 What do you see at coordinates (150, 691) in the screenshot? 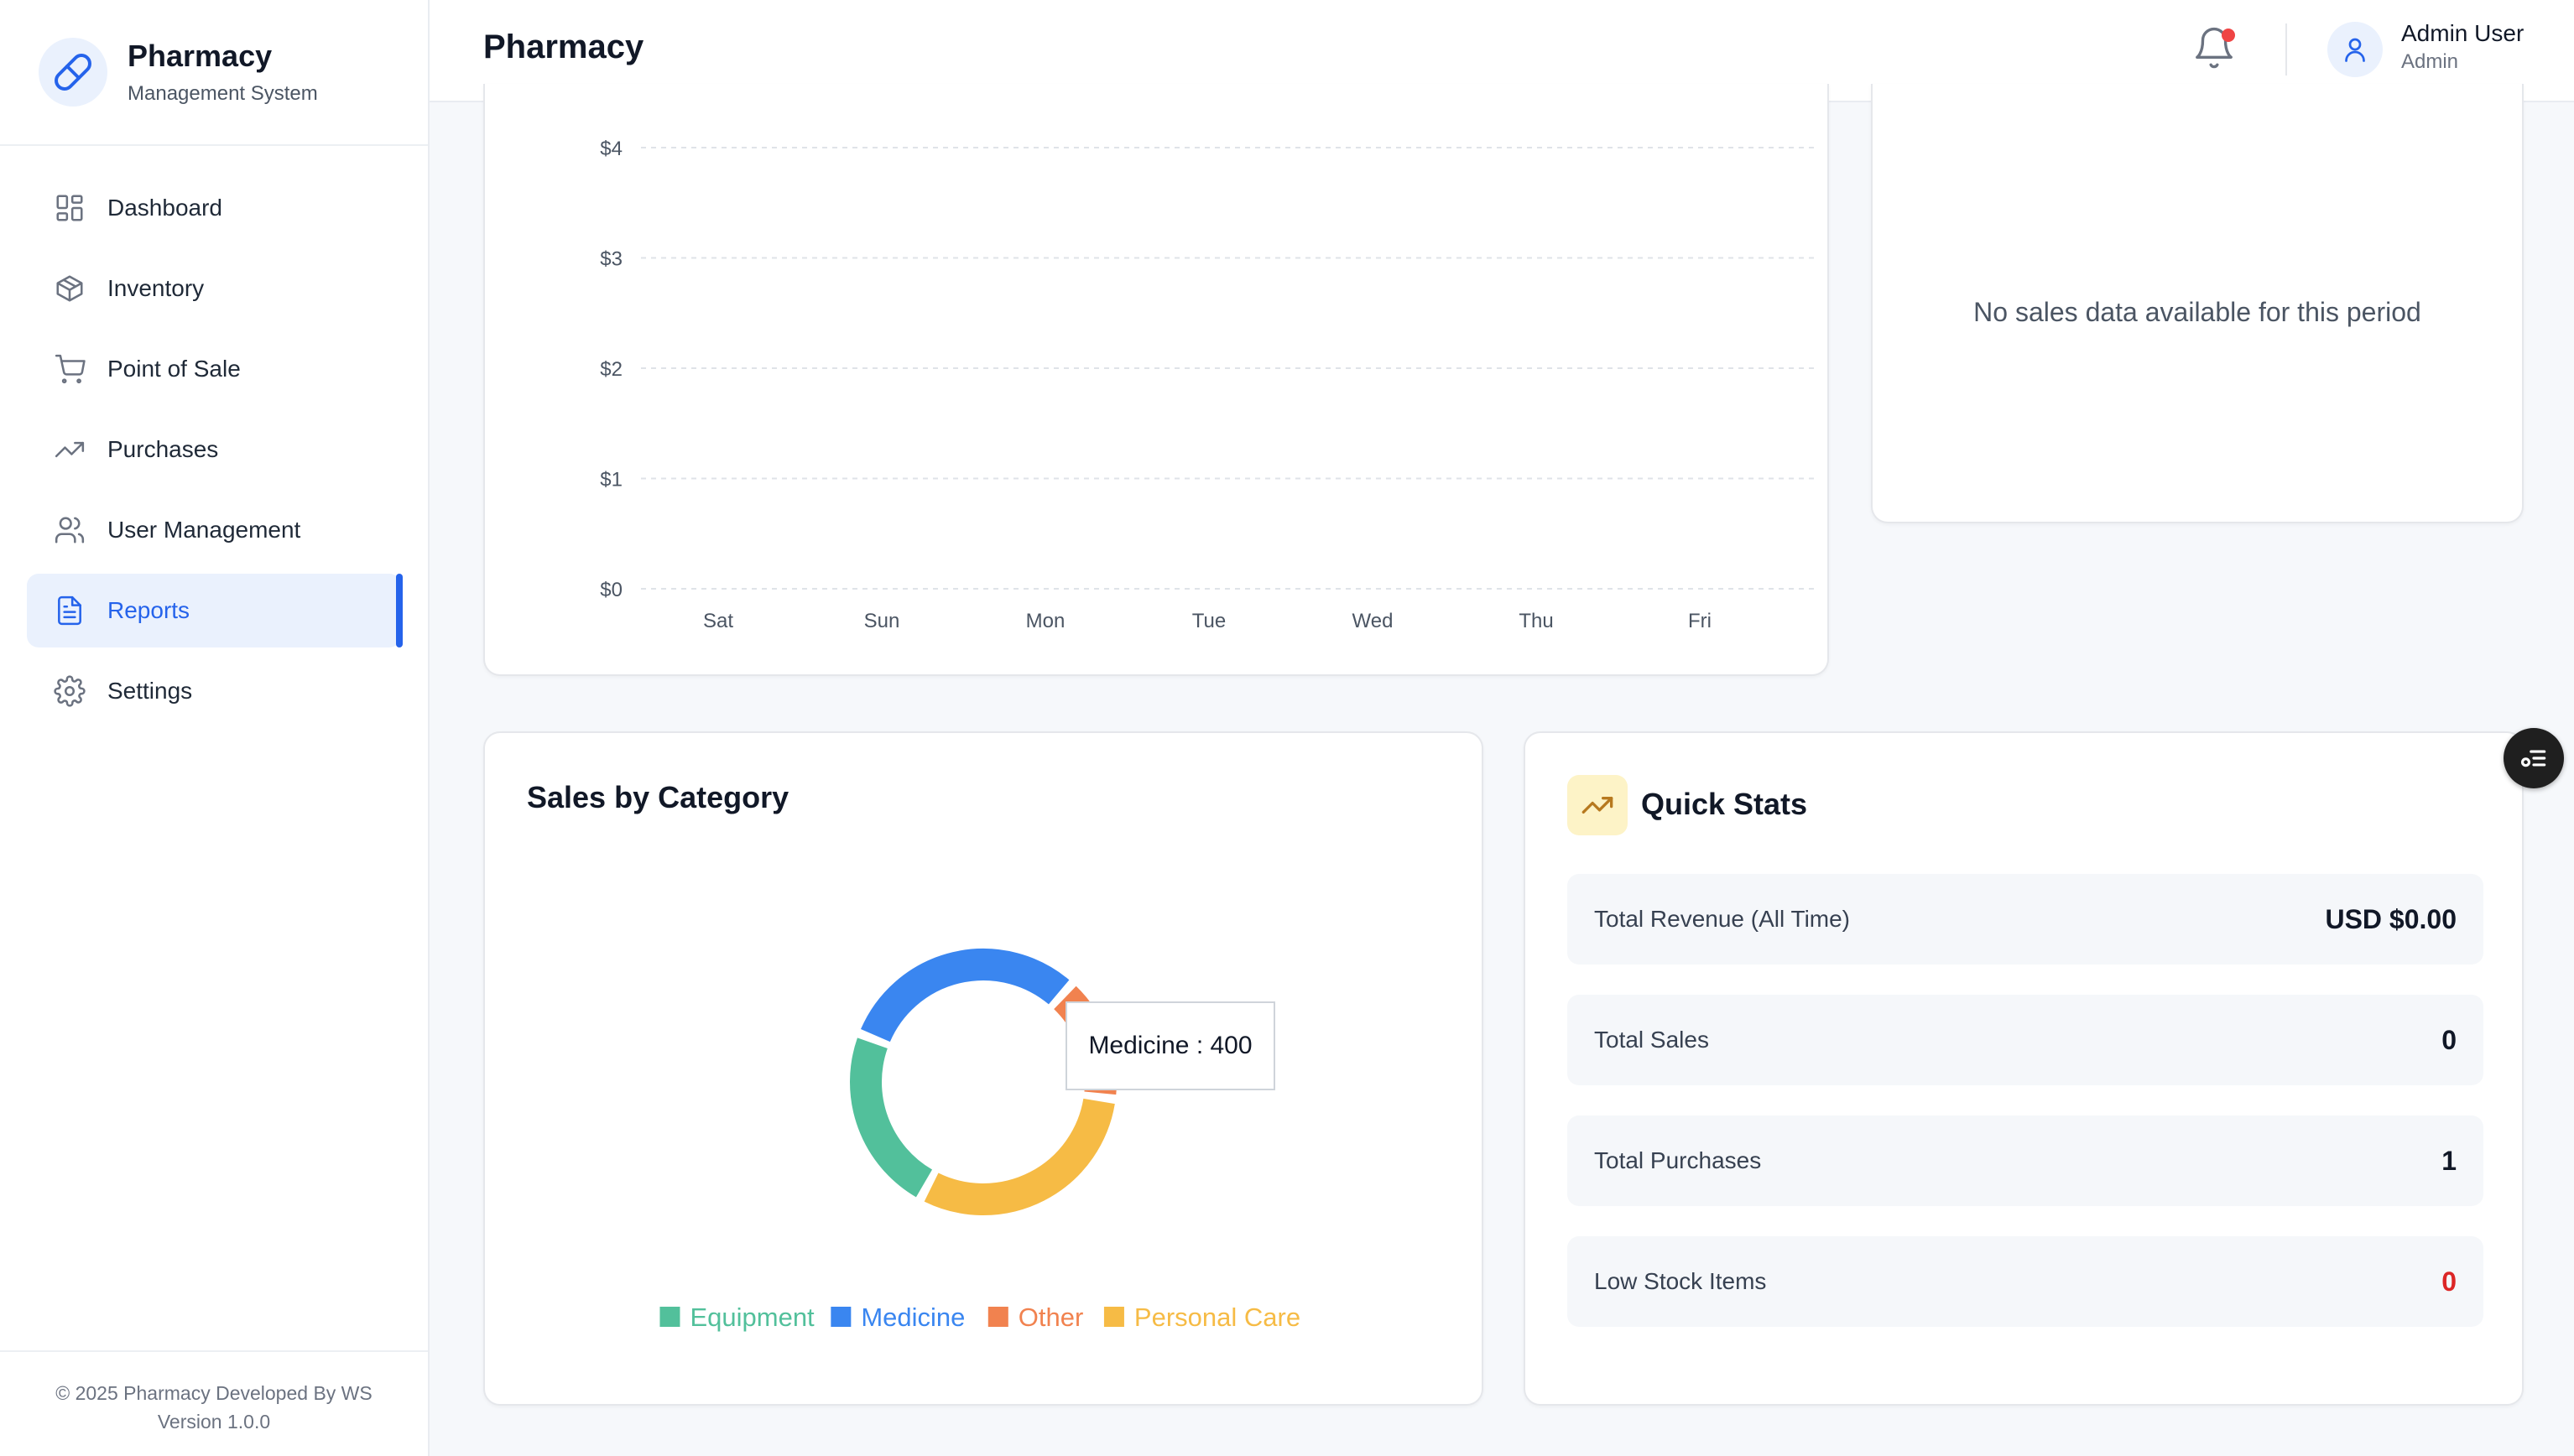
I see `sidebar-item-label: Settings` at bounding box center [150, 691].